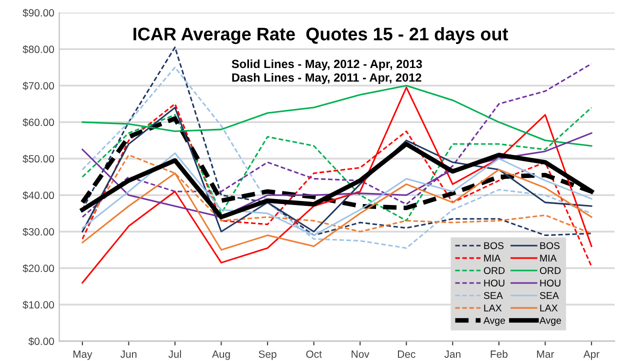  I want to click on y-tick-label: $60.00, so click(38, 122).